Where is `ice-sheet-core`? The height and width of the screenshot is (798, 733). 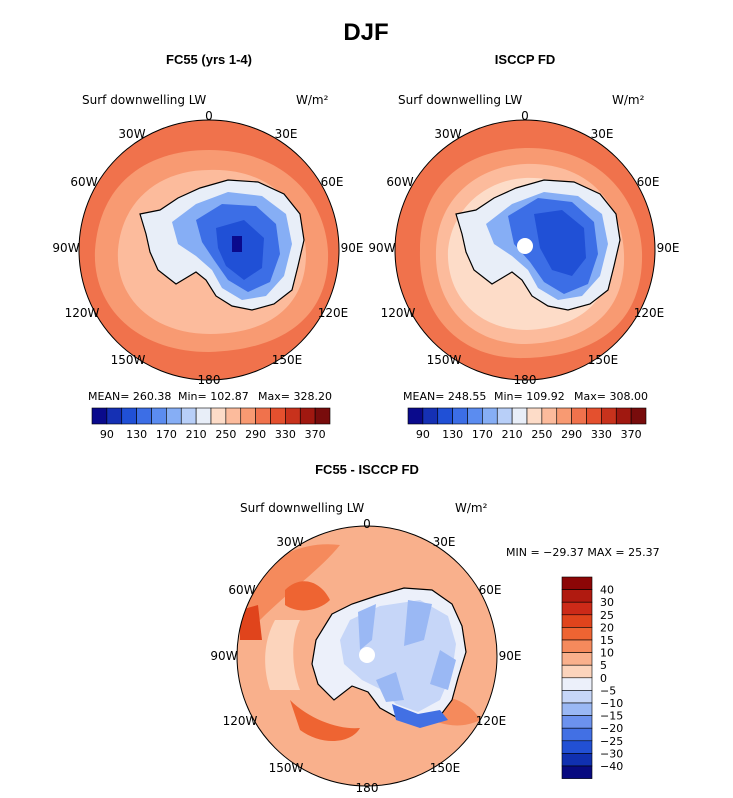 ice-sheet-core is located at coordinates (560, 243).